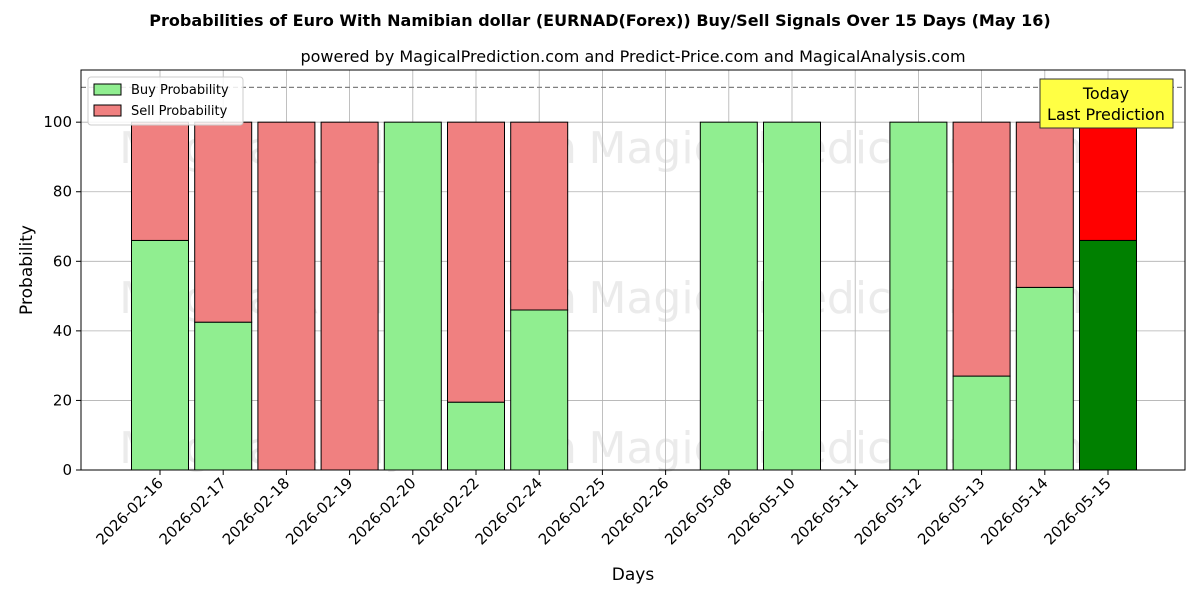  I want to click on y-axis-label: Probability, so click(27, 270).